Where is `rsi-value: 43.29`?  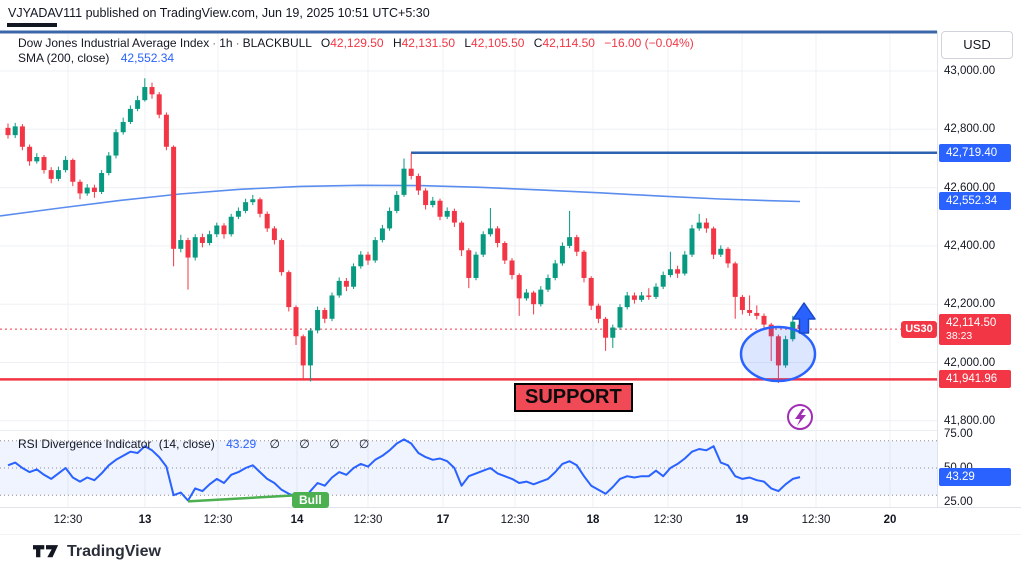 rsi-value: 43.29 is located at coordinates (241, 444).